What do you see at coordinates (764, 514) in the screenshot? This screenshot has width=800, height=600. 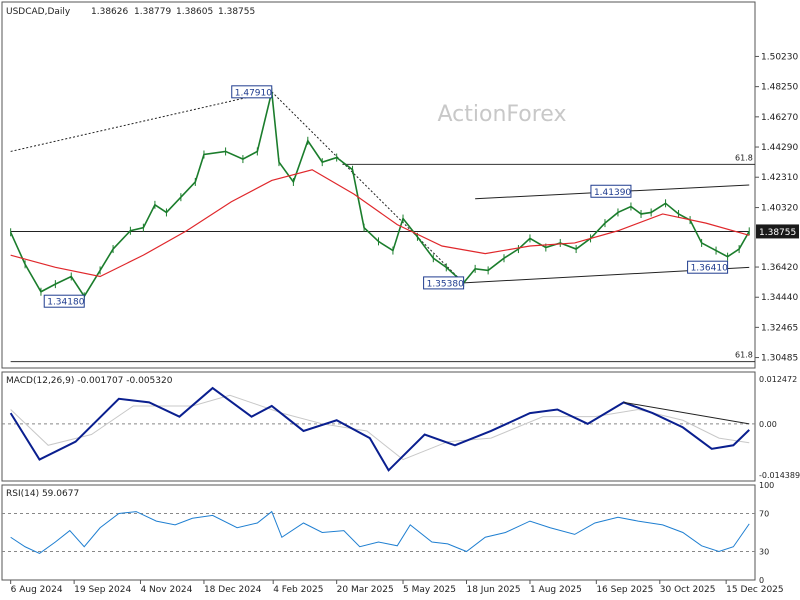 I see `rsi-ytick-label: 70` at bounding box center [764, 514].